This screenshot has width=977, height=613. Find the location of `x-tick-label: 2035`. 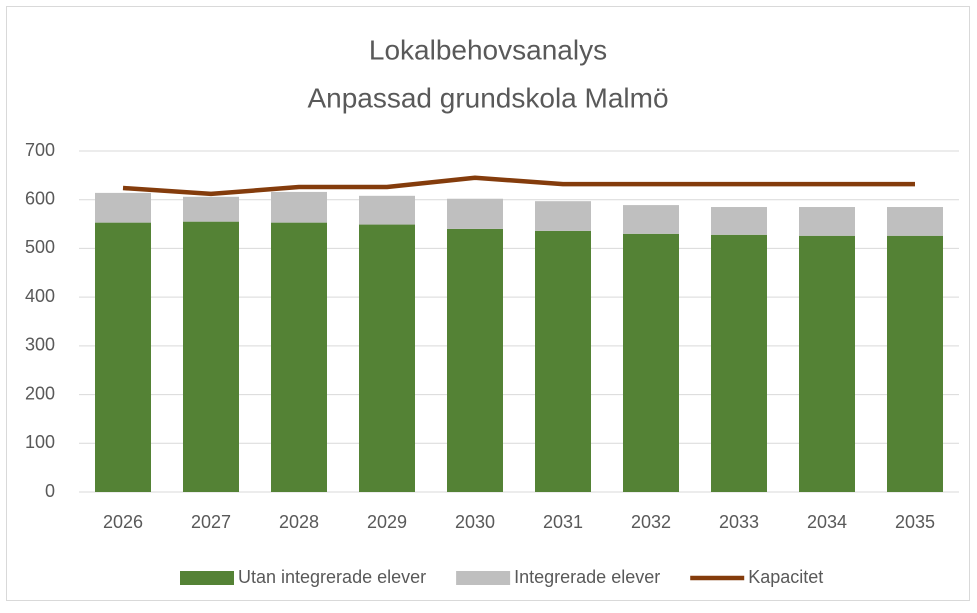

x-tick-label: 2035 is located at coordinates (915, 522).